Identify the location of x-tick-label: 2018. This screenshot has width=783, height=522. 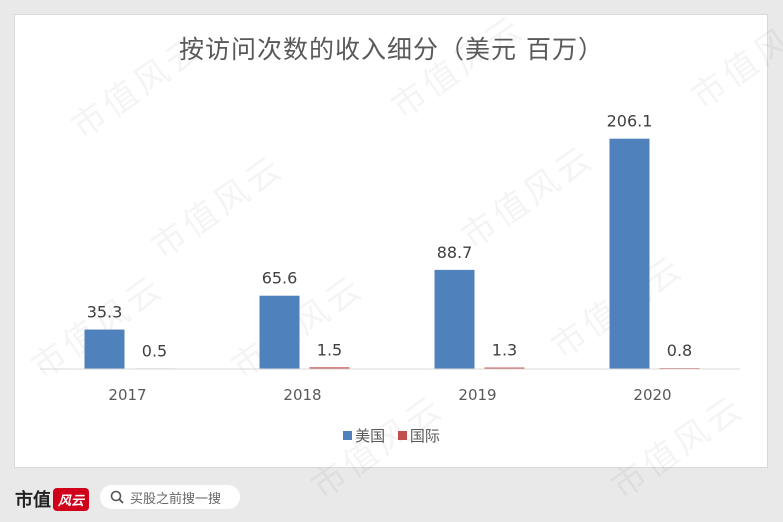
(302, 395).